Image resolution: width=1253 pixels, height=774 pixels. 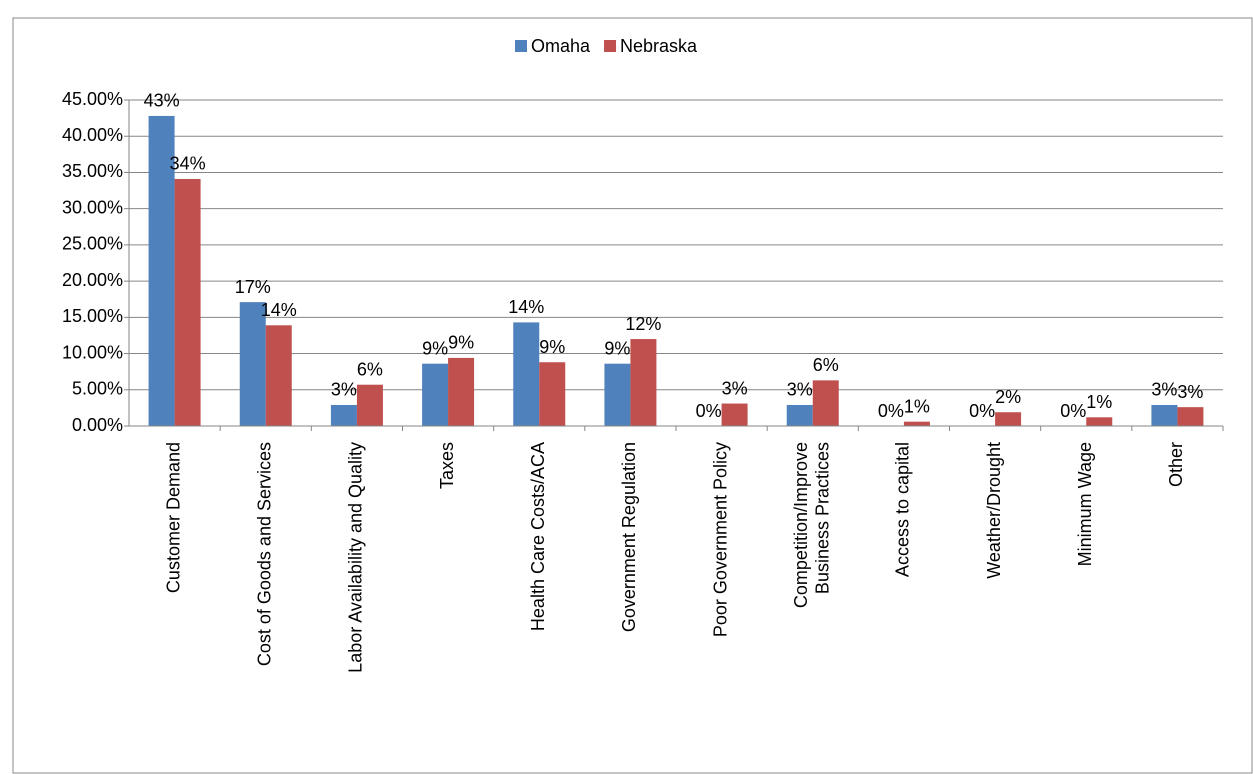 What do you see at coordinates (92, 135) in the screenshot?
I see `y-tick-label: 40.00%` at bounding box center [92, 135].